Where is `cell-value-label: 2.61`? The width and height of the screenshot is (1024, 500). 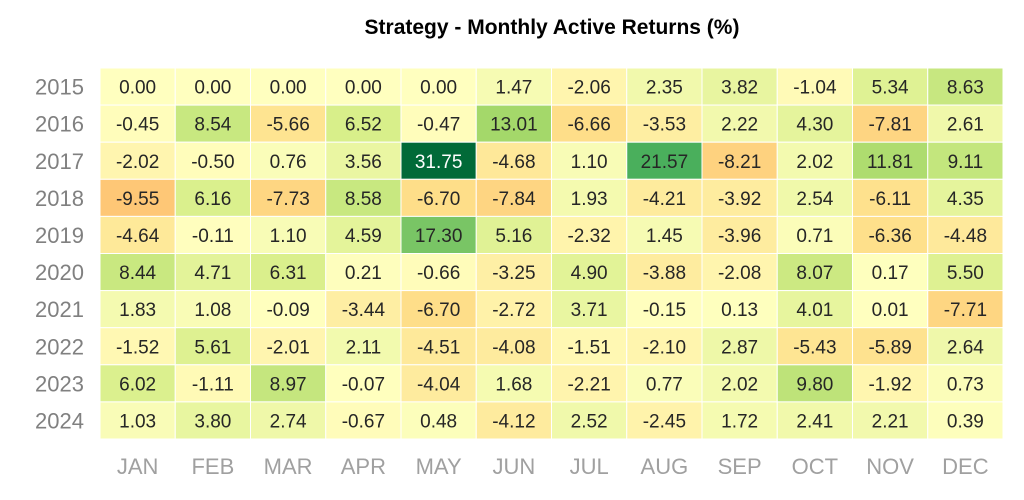 cell-value-label: 2.61 is located at coordinates (965, 125).